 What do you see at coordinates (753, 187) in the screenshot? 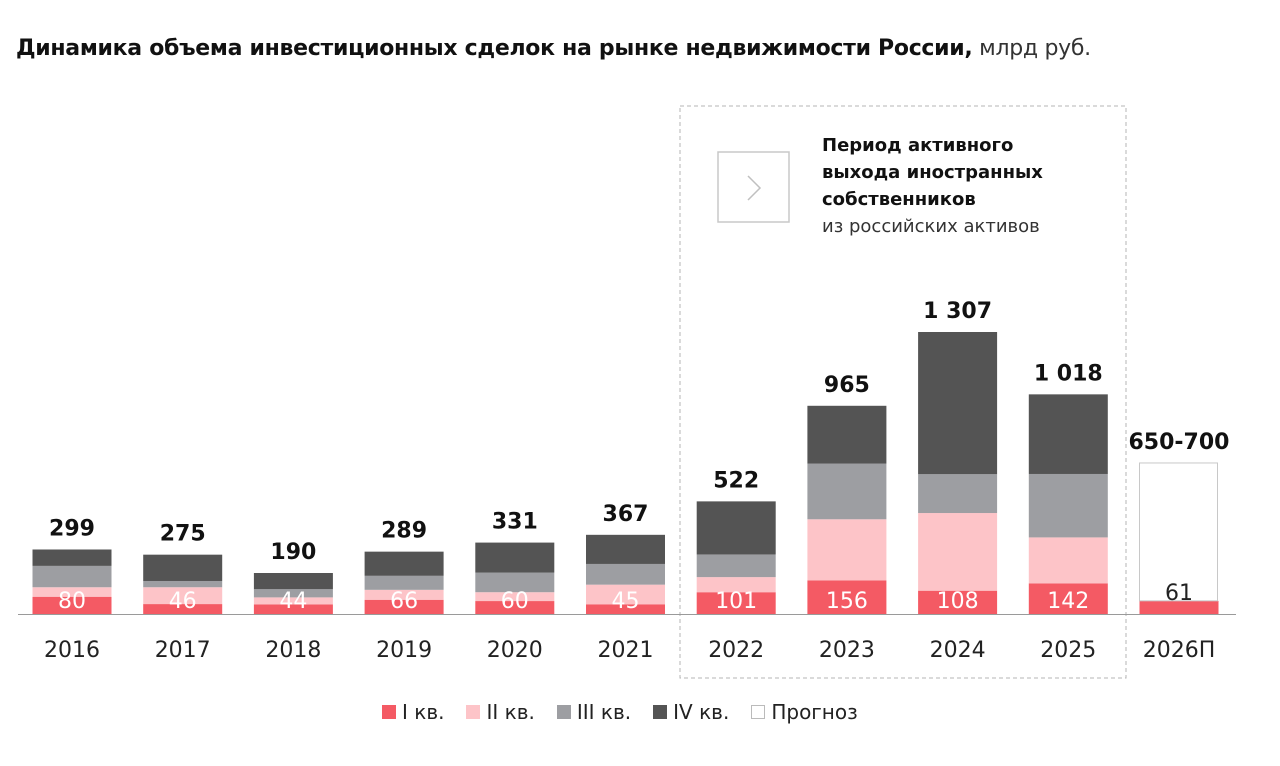
I see `chevron-right-icon` at bounding box center [753, 187].